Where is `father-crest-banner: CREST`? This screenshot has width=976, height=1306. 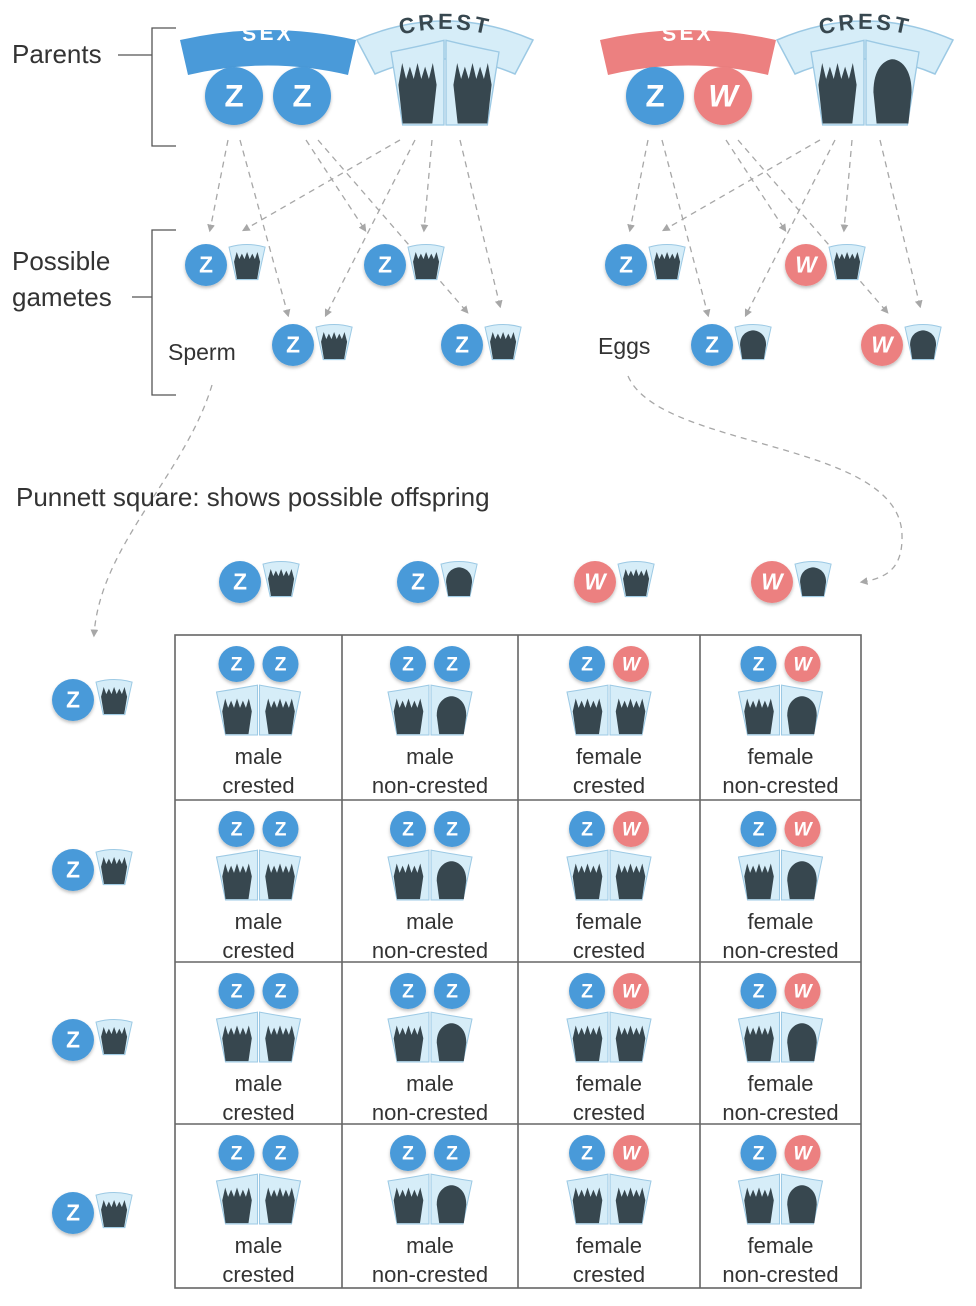 father-crest-banner: CREST is located at coordinates (445, 42).